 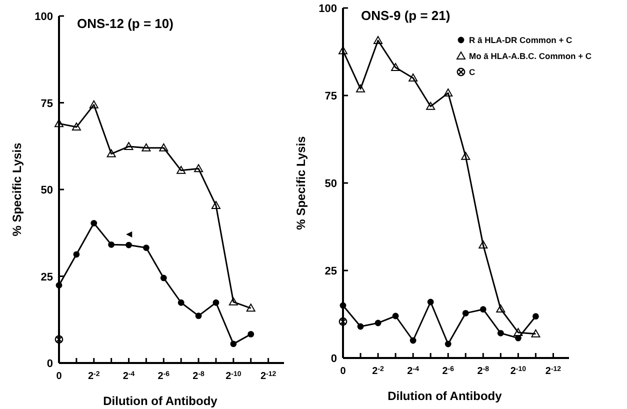 I want to click on legend-label: C, so click(x=472, y=72).